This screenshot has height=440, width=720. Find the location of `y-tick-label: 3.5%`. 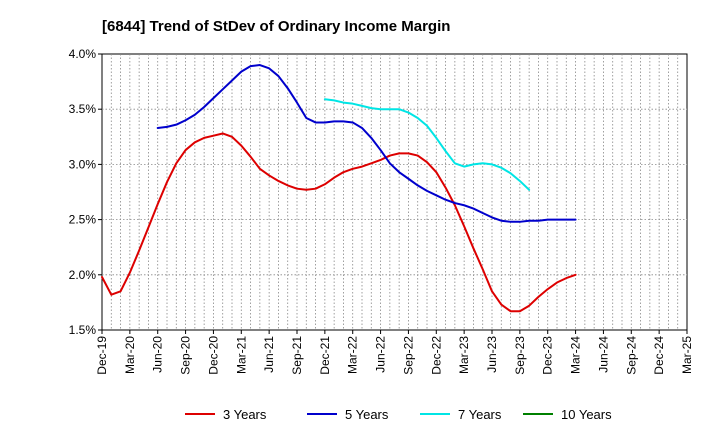

y-tick-label: 3.5% is located at coordinates (83, 109).